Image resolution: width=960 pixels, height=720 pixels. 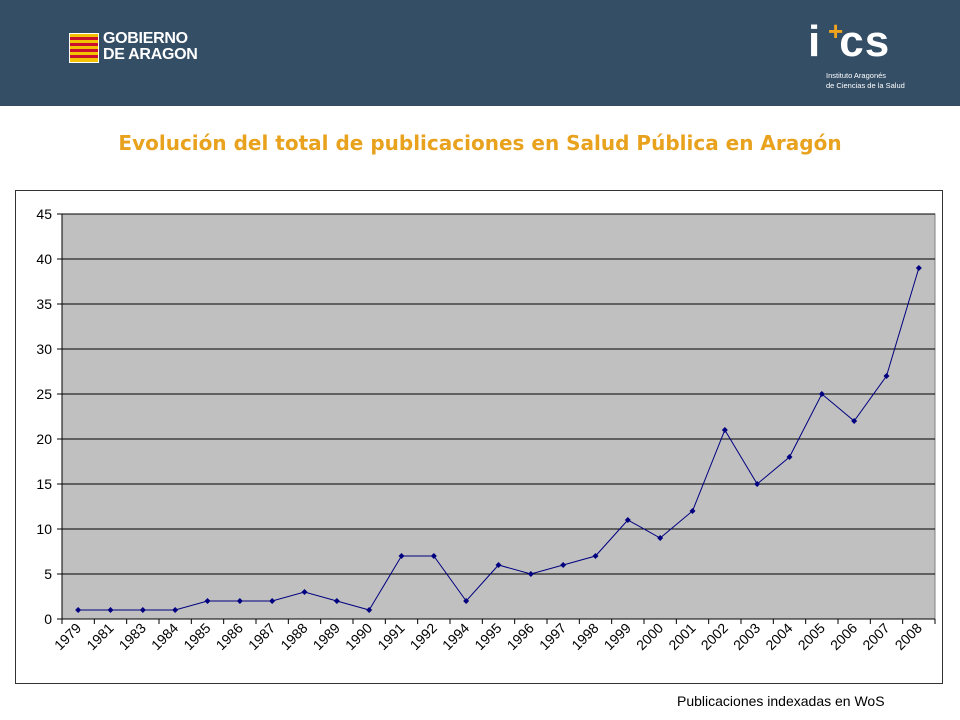 What do you see at coordinates (48, 619) in the screenshot?
I see `y-tick-label: 0` at bounding box center [48, 619].